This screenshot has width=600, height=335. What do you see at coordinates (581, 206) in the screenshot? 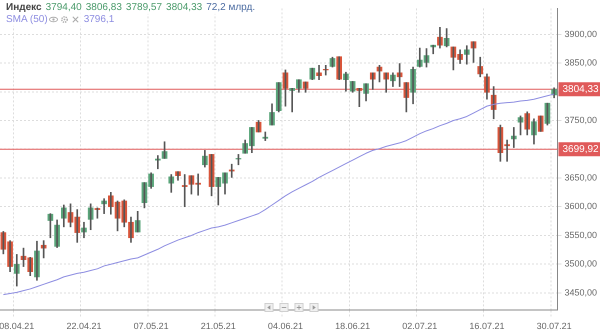
I see `y-tick-label: 3600,00` at bounding box center [581, 206].